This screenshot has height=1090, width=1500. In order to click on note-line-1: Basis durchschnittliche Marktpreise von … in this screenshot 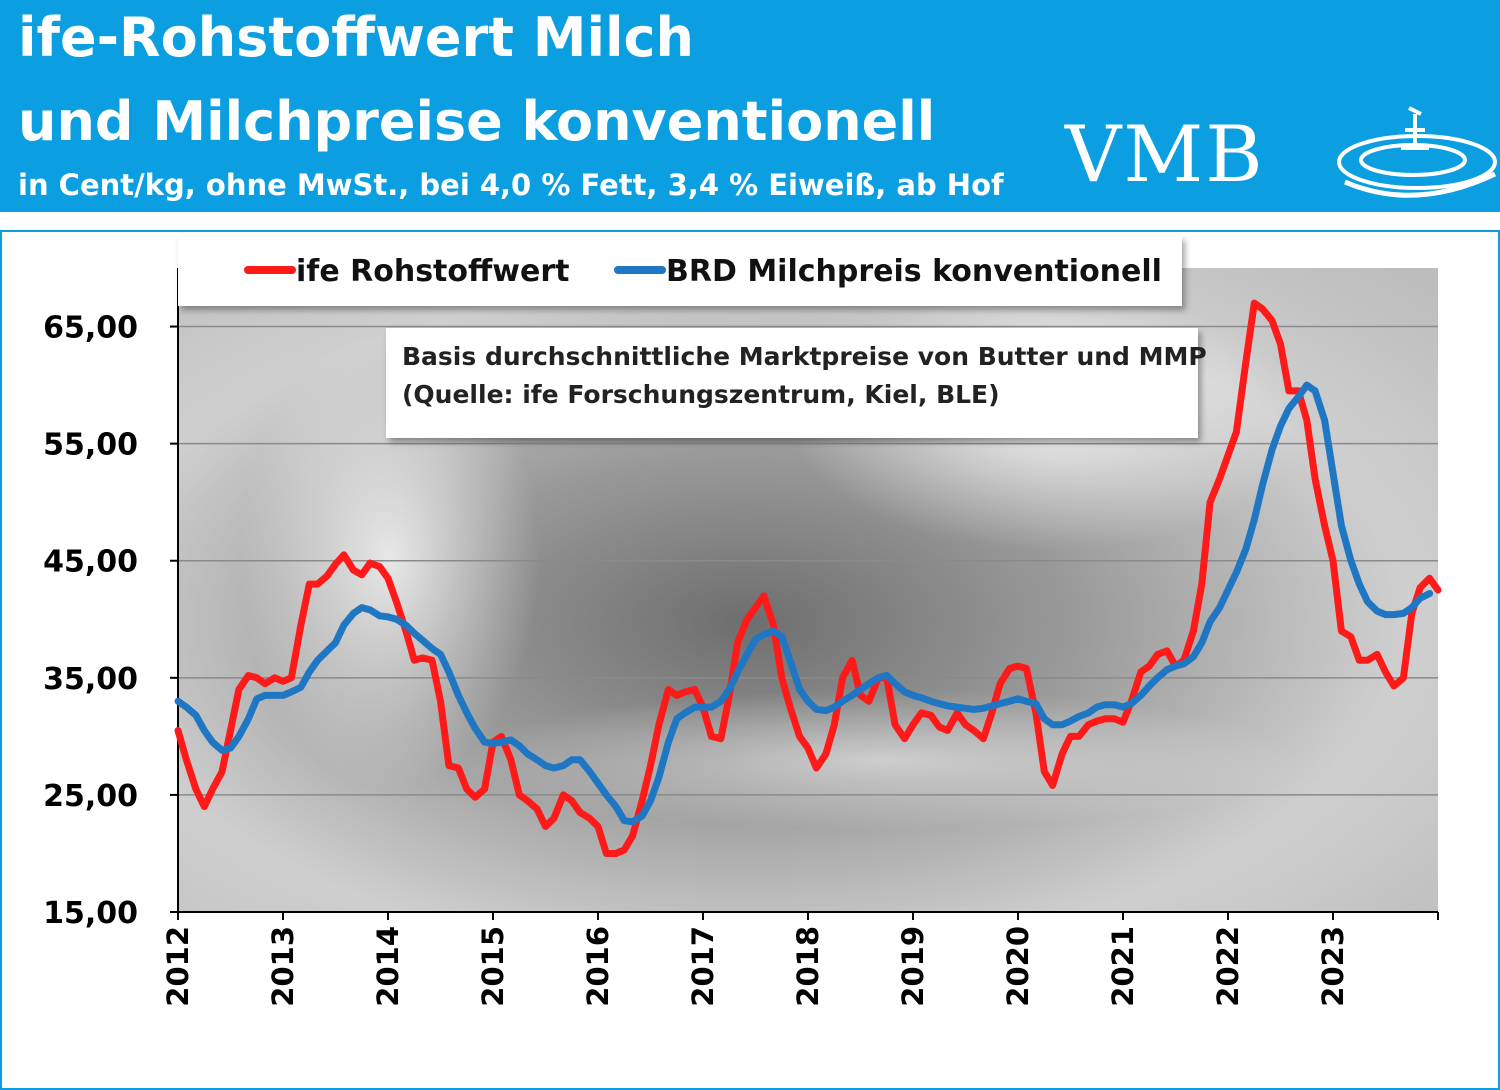, I will do `click(804, 356)`.